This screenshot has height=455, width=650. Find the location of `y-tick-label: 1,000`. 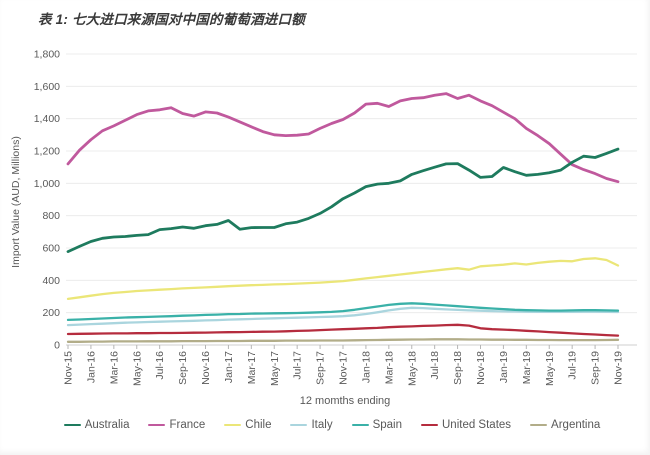

y-tick-label: 1,000 is located at coordinates (47, 184).